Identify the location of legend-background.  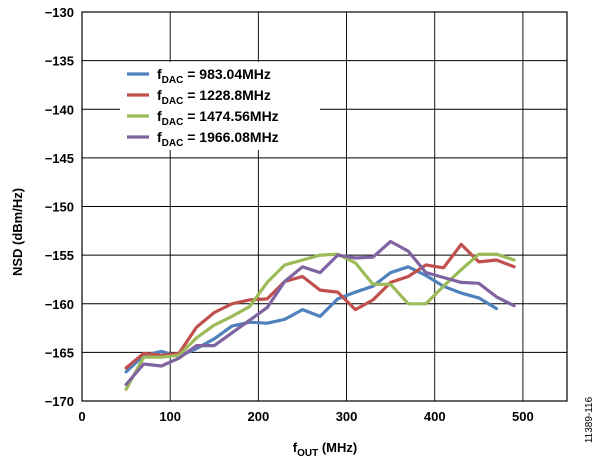
(220, 106).